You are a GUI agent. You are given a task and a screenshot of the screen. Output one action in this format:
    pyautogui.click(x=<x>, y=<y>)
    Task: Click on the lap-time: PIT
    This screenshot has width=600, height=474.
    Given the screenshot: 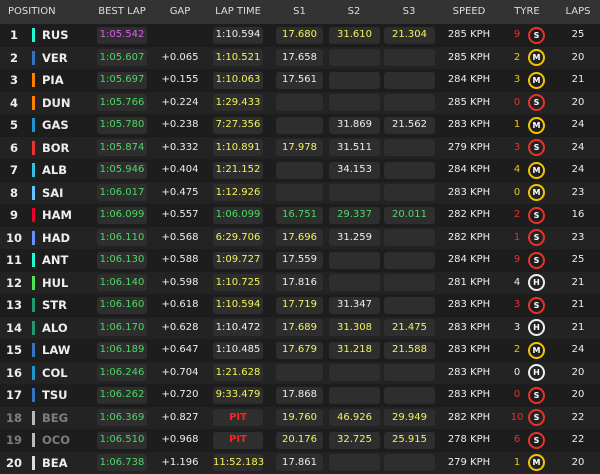 What is the action you would take?
    pyautogui.click(x=238, y=417)
    